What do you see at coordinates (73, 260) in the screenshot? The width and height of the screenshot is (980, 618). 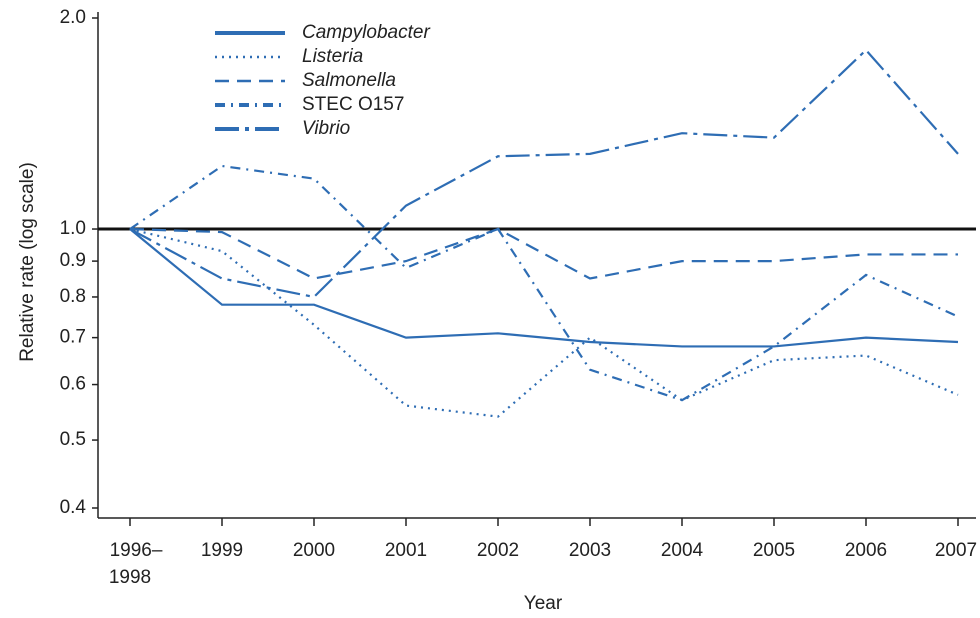 I see `y-tick-label: 0.9` at bounding box center [73, 260].